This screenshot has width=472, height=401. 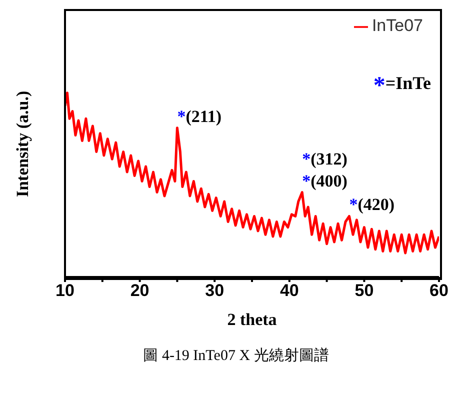 I want to click on annotation: *(400), so click(x=325, y=180).